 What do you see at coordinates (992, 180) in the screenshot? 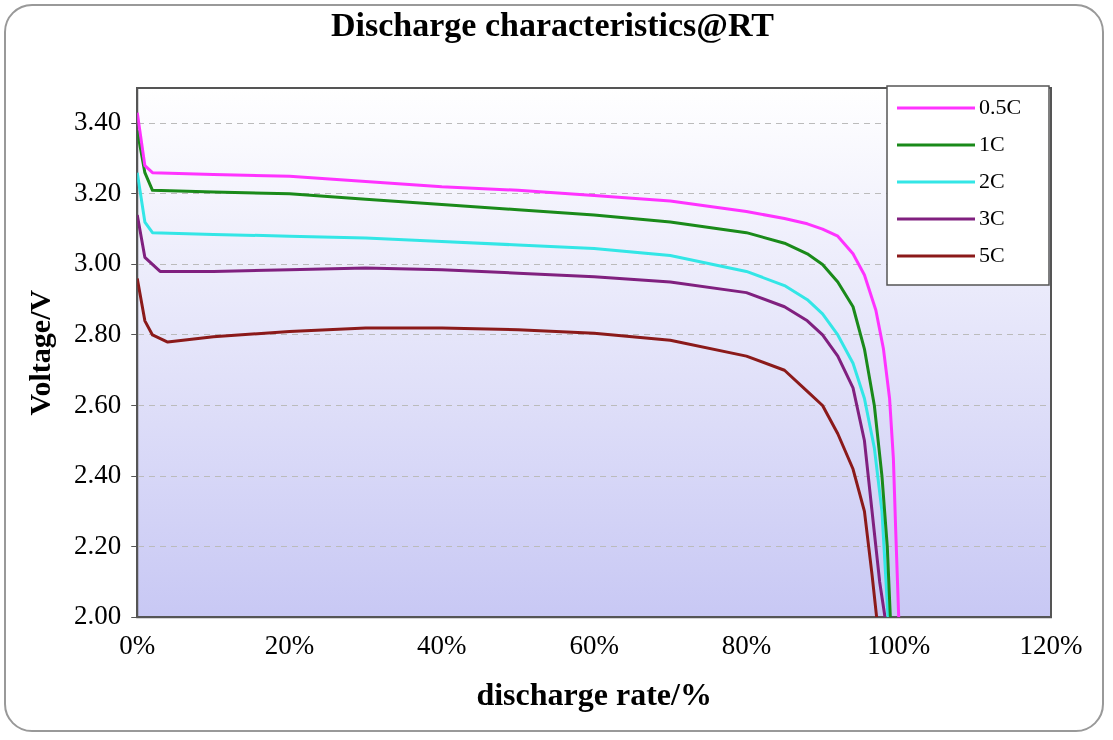
I see `legend-label: 2C` at bounding box center [992, 180].